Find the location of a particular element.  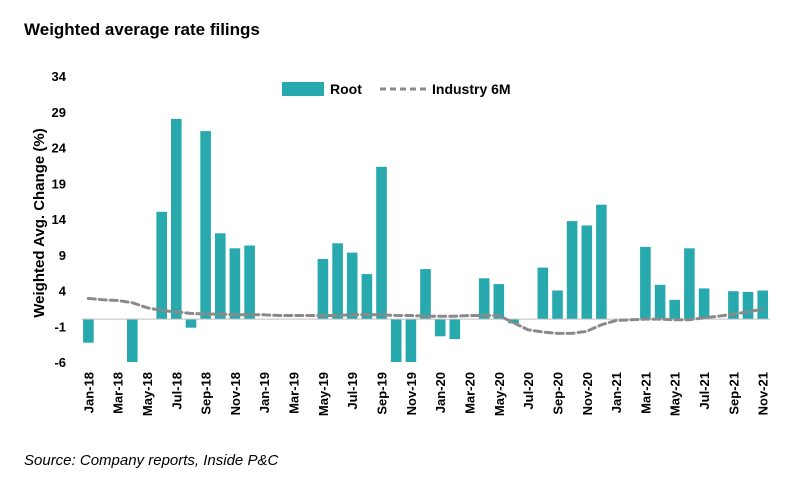

x-tick-label: Jul-19 is located at coordinates (352, 391).